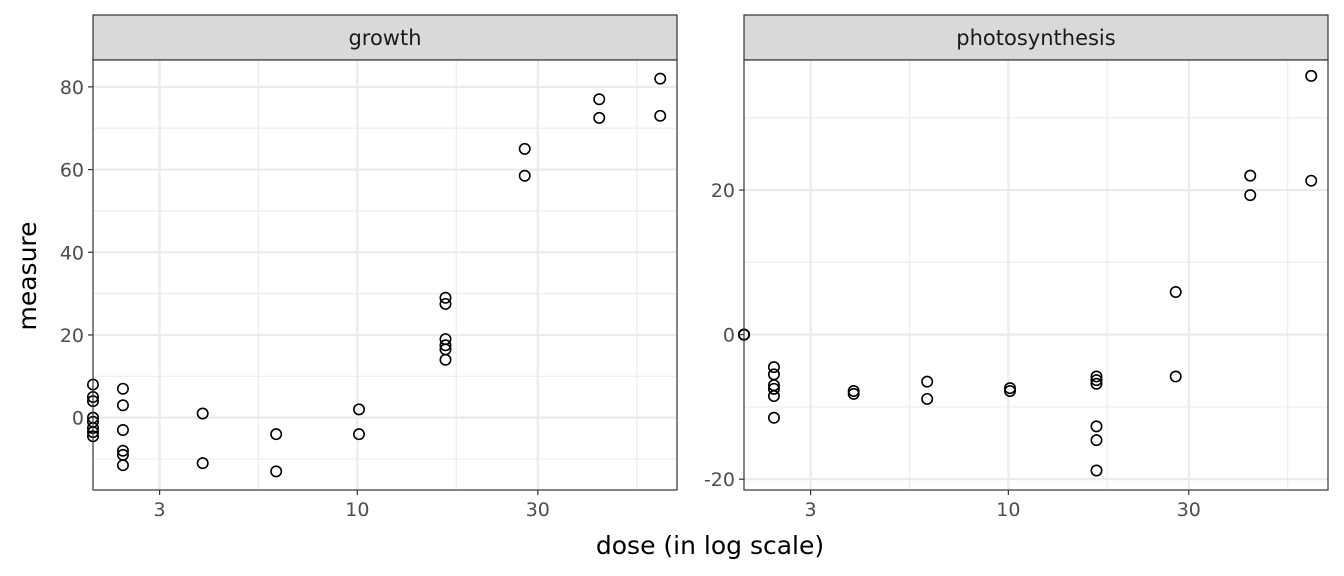  I want to click on y-tick-label: 60, so click(72, 171).